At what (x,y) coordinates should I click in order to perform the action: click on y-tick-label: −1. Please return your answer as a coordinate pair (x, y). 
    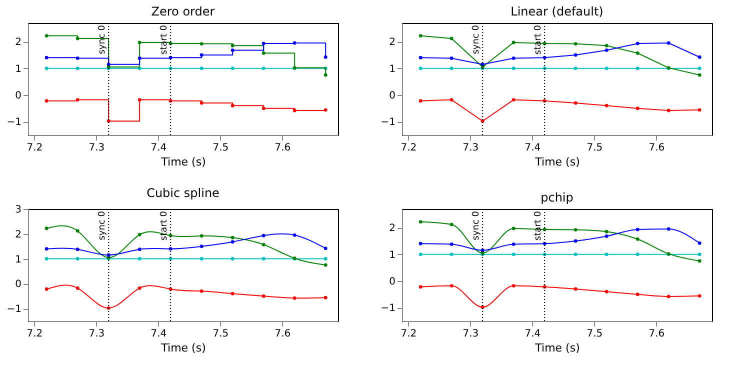
    Looking at the image, I should click on (388, 122).